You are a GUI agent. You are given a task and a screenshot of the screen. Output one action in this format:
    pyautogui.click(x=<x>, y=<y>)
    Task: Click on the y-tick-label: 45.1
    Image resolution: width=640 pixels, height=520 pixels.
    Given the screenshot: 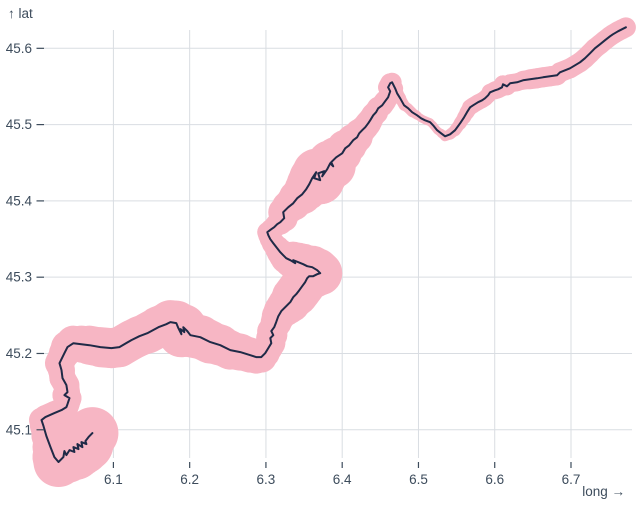 What is the action you would take?
    pyautogui.click(x=19, y=429)
    